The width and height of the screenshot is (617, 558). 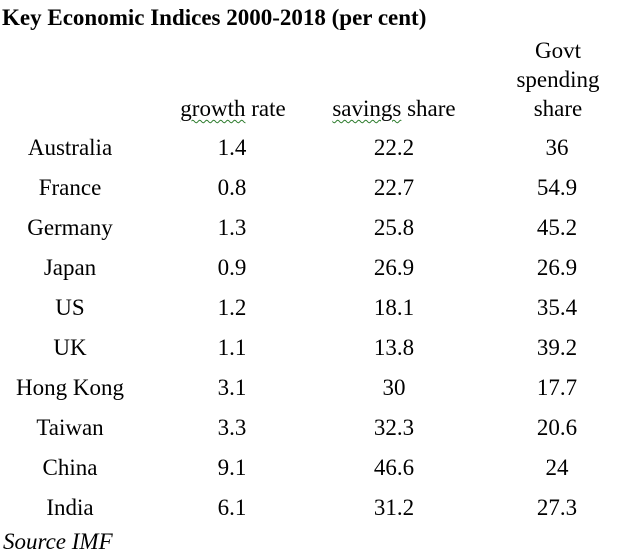 What do you see at coordinates (70, 147) in the screenshot?
I see `country-cell: Australia` at bounding box center [70, 147].